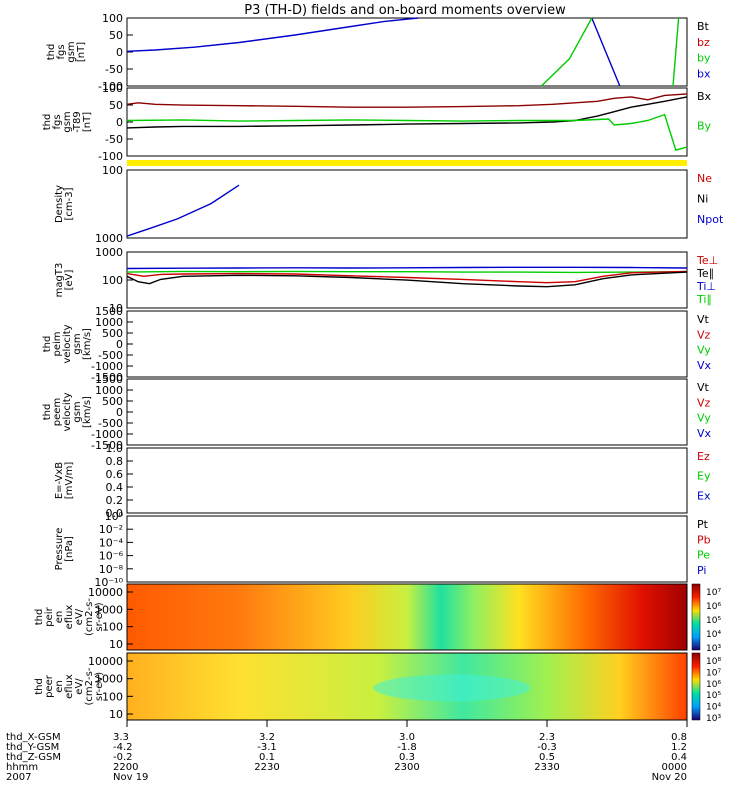 Image resolution: width=750 pixels, height=804 pixels. Describe the element at coordinates (111, 569) in the screenshot. I see `y-tick-label: 10⁻⁸` at that location.